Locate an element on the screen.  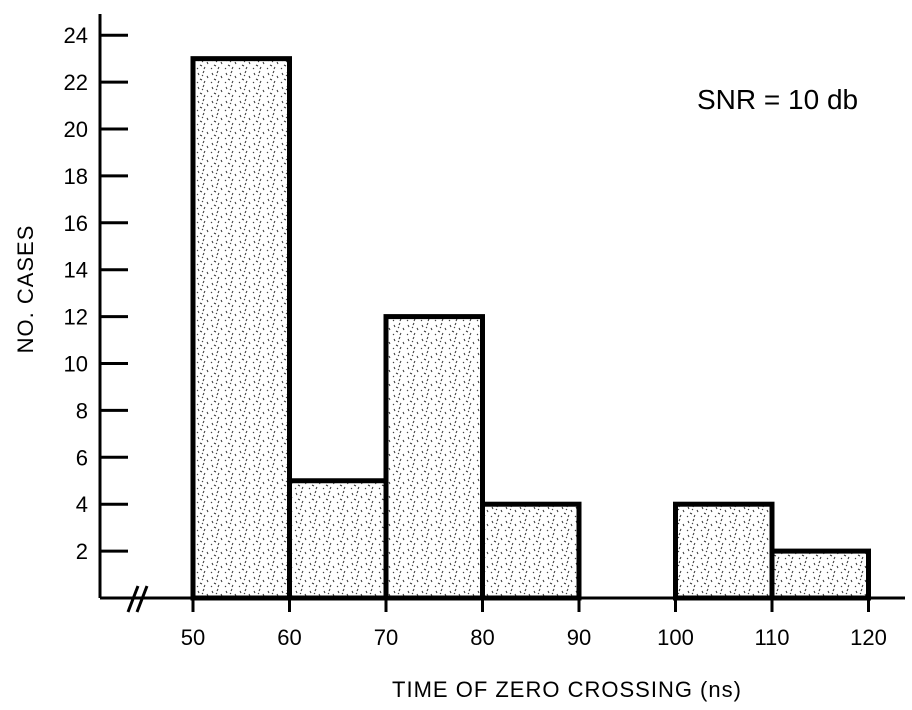
x-tick-label: 120 is located at coordinates (868, 637).